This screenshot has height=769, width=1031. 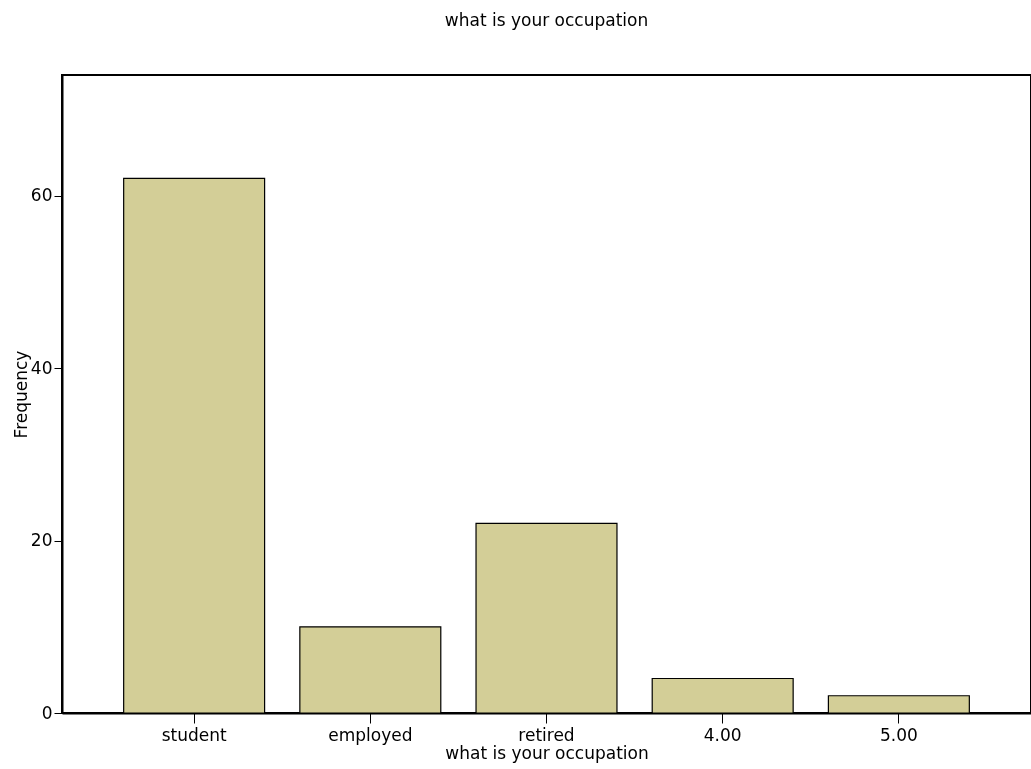 What do you see at coordinates (41, 195) in the screenshot?
I see `y-tick-label: 60` at bounding box center [41, 195].